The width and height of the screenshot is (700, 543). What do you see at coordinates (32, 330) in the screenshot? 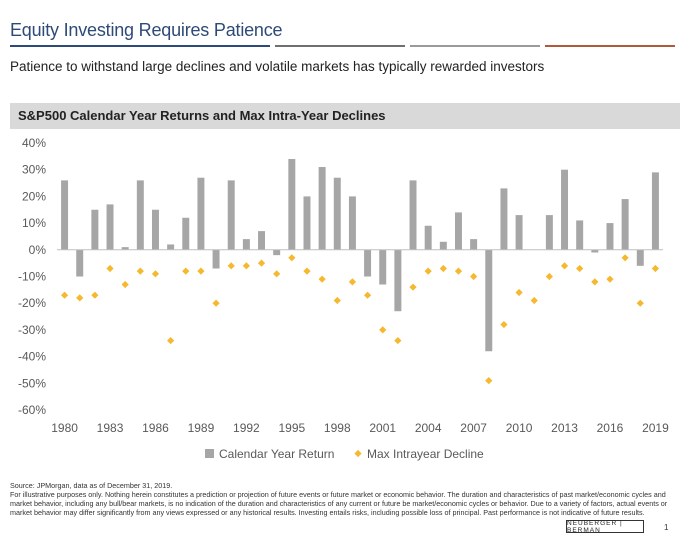
I see `y-tick-label: -30%` at bounding box center [32, 330].